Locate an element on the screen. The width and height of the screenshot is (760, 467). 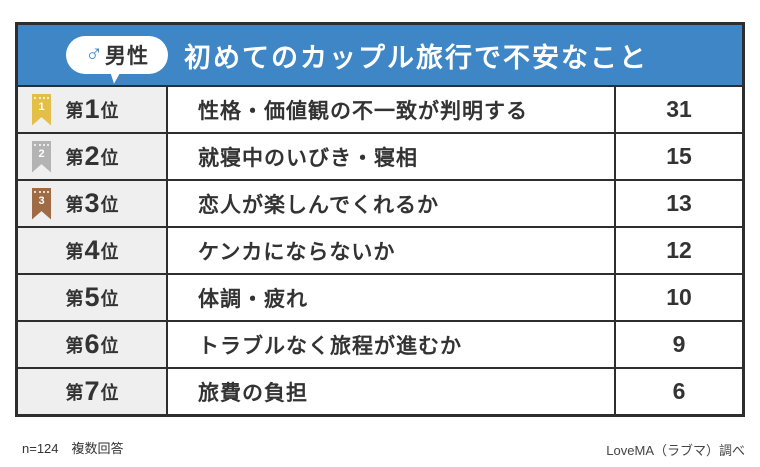
table-row: 3 第 3 位 恋人が楽しんでくれるか 13 is located at coordinates (380, 202).